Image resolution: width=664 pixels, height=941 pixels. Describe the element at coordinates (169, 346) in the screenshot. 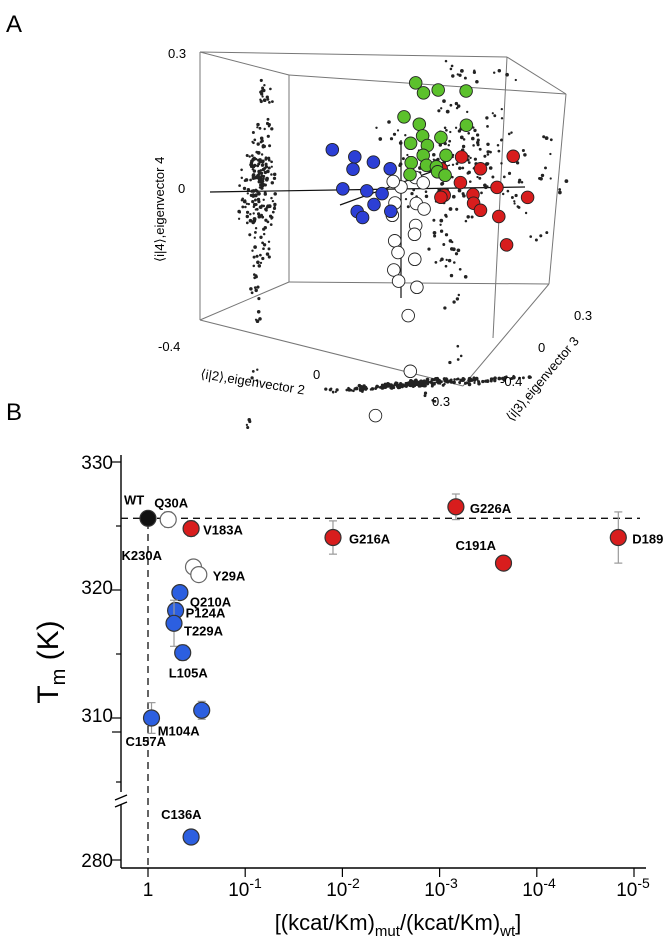

I see `x-tick-neg0.4: -0.4` at that location.